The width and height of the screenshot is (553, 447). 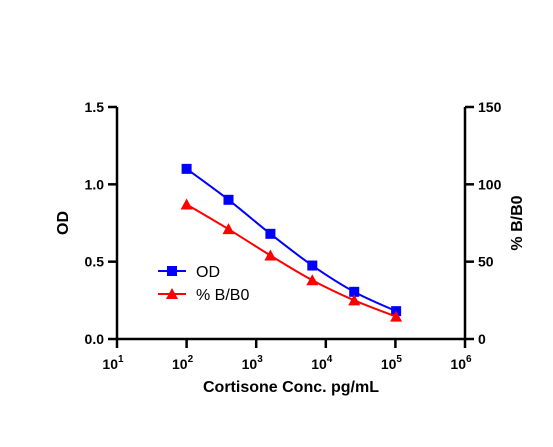 I want to click on x-tick-label: 10⁵, so click(x=392, y=363).